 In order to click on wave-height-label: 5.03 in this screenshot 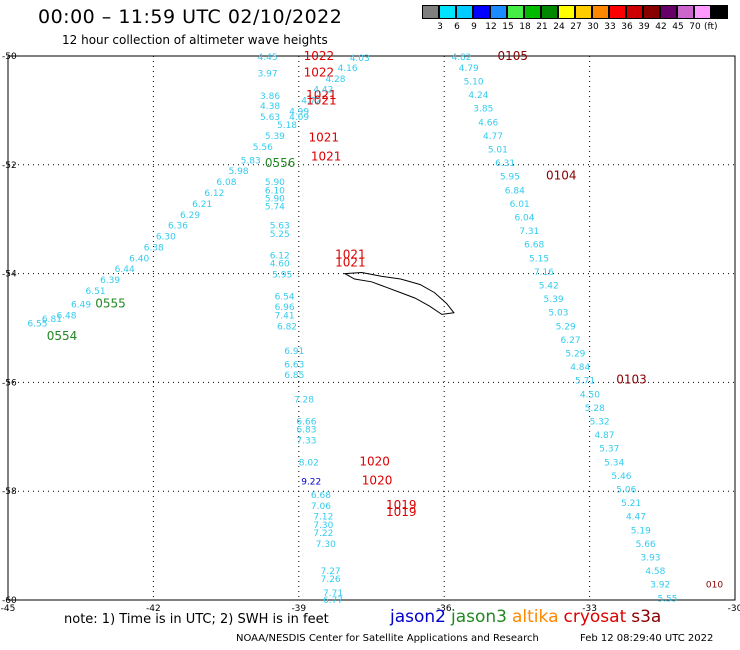, I will do `click(558, 314)`.